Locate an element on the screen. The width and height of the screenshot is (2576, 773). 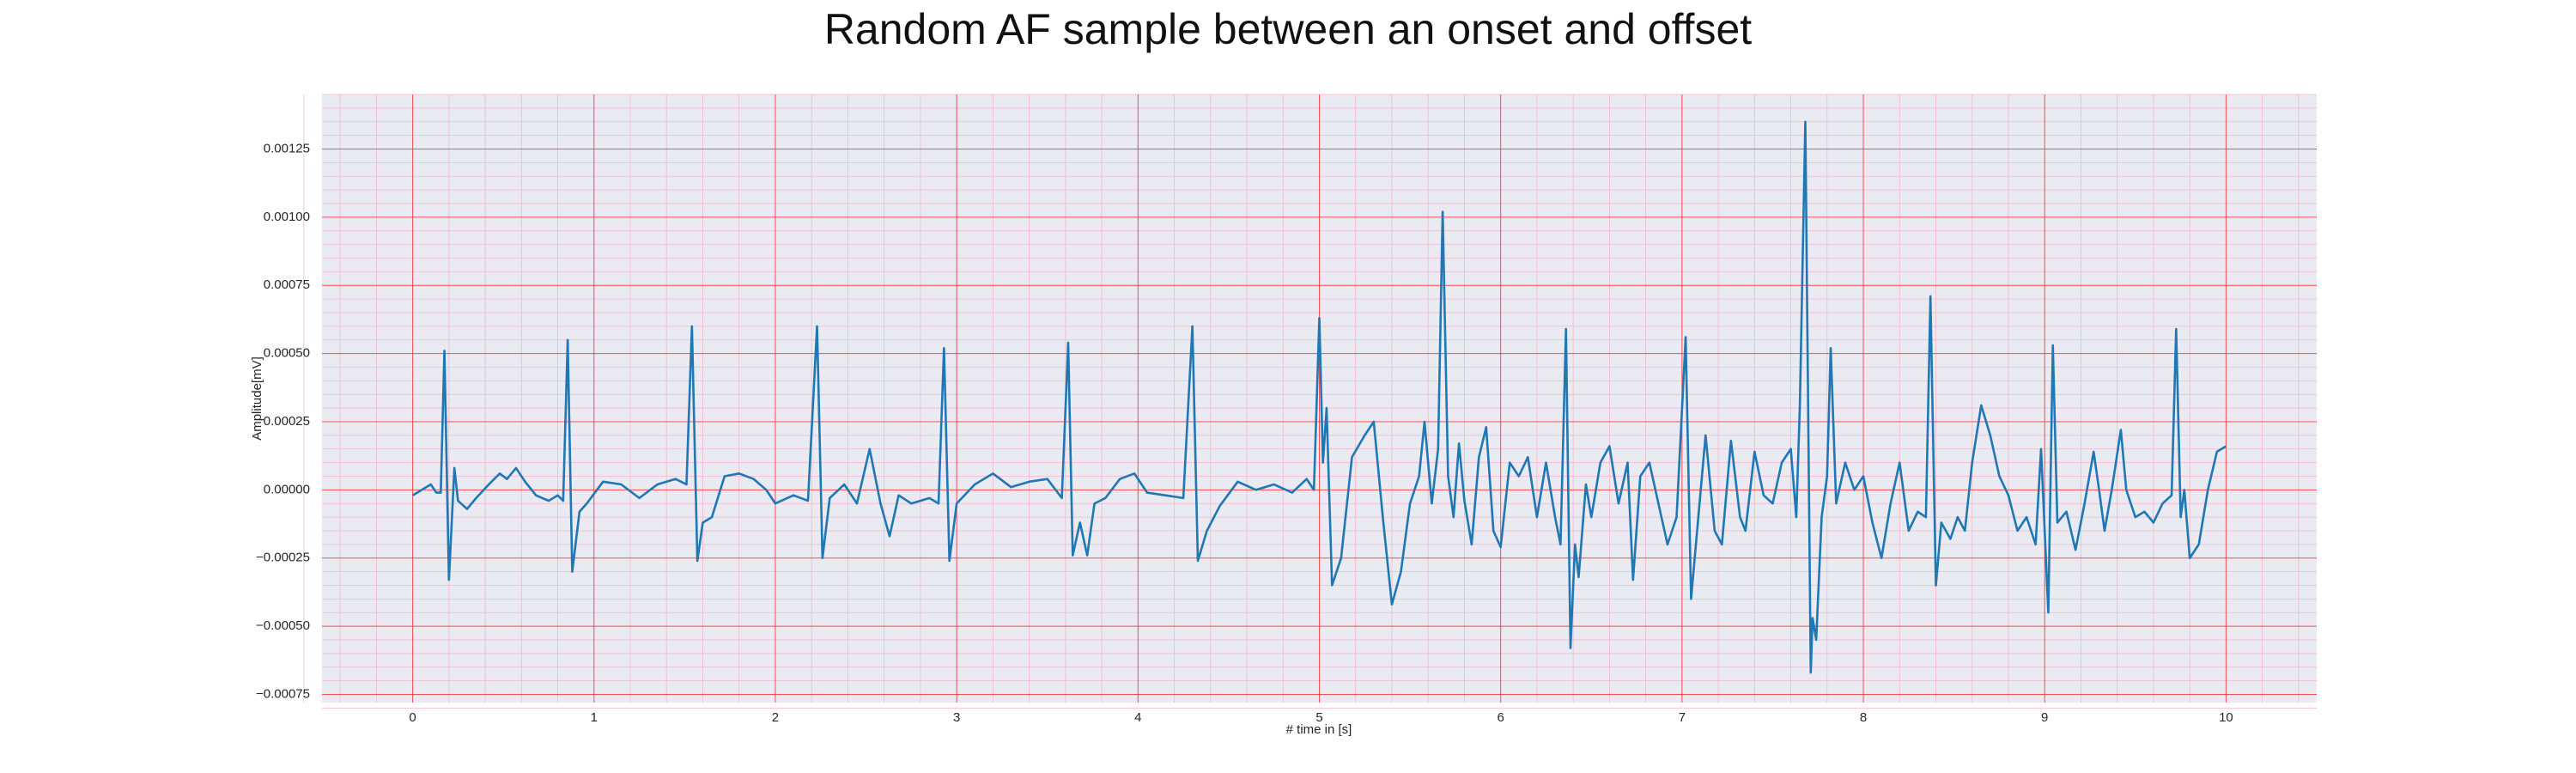
x-tick-label: 5 is located at coordinates (1319, 717).